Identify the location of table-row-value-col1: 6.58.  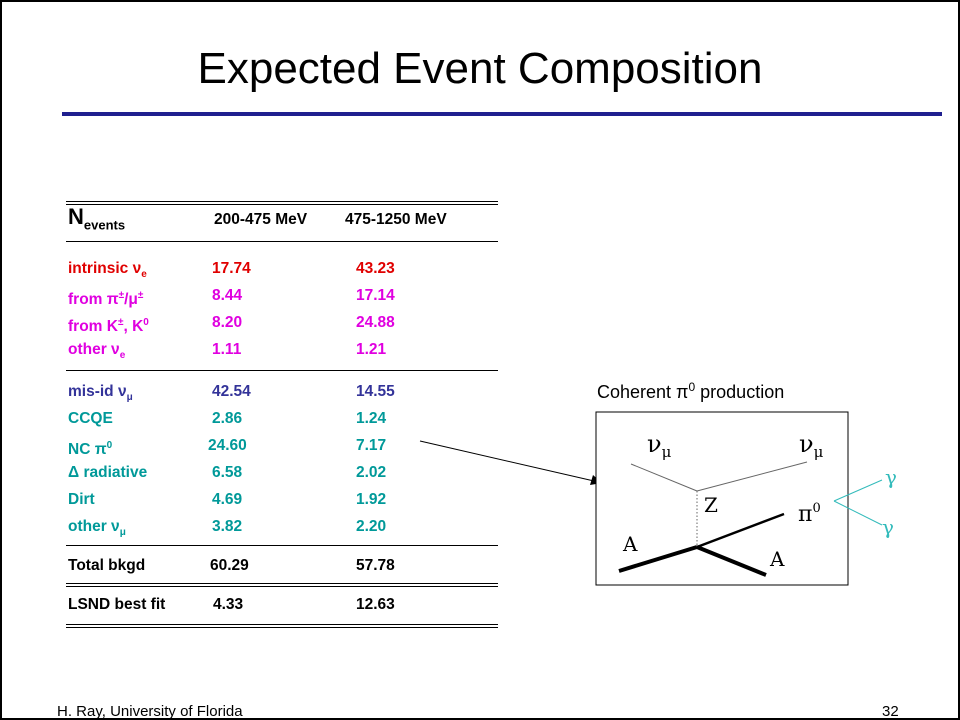
(227, 472).